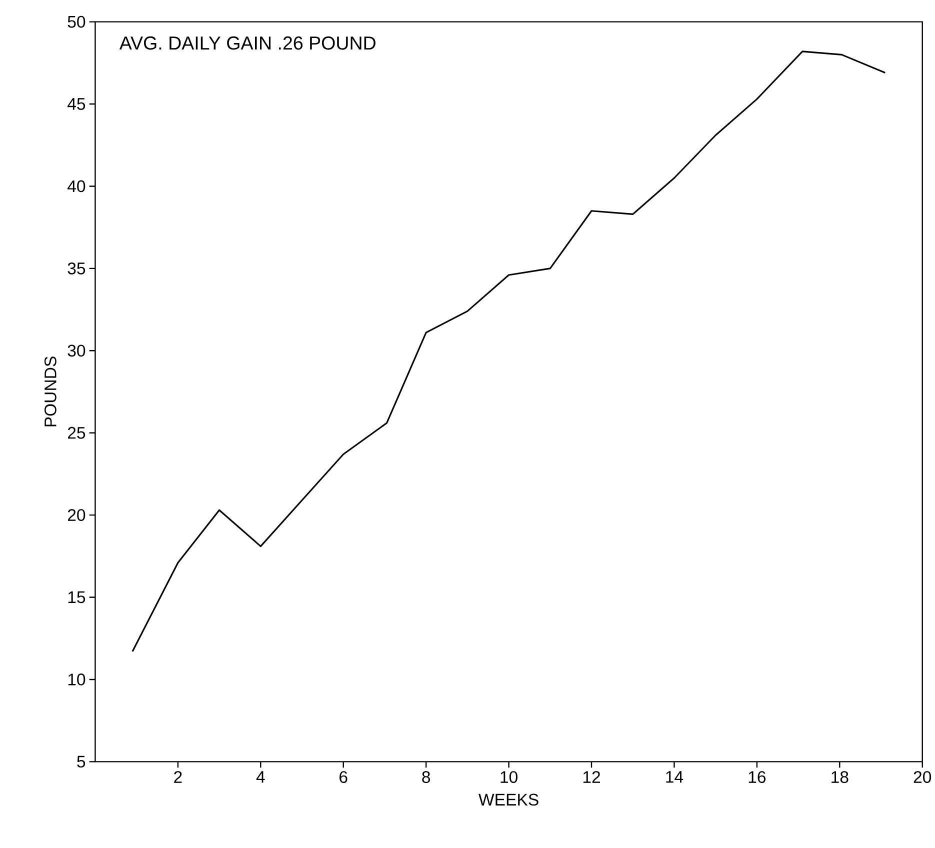 This screenshot has width=935, height=848. What do you see at coordinates (77, 515) in the screenshot?
I see `y-tick-label: 20` at bounding box center [77, 515].